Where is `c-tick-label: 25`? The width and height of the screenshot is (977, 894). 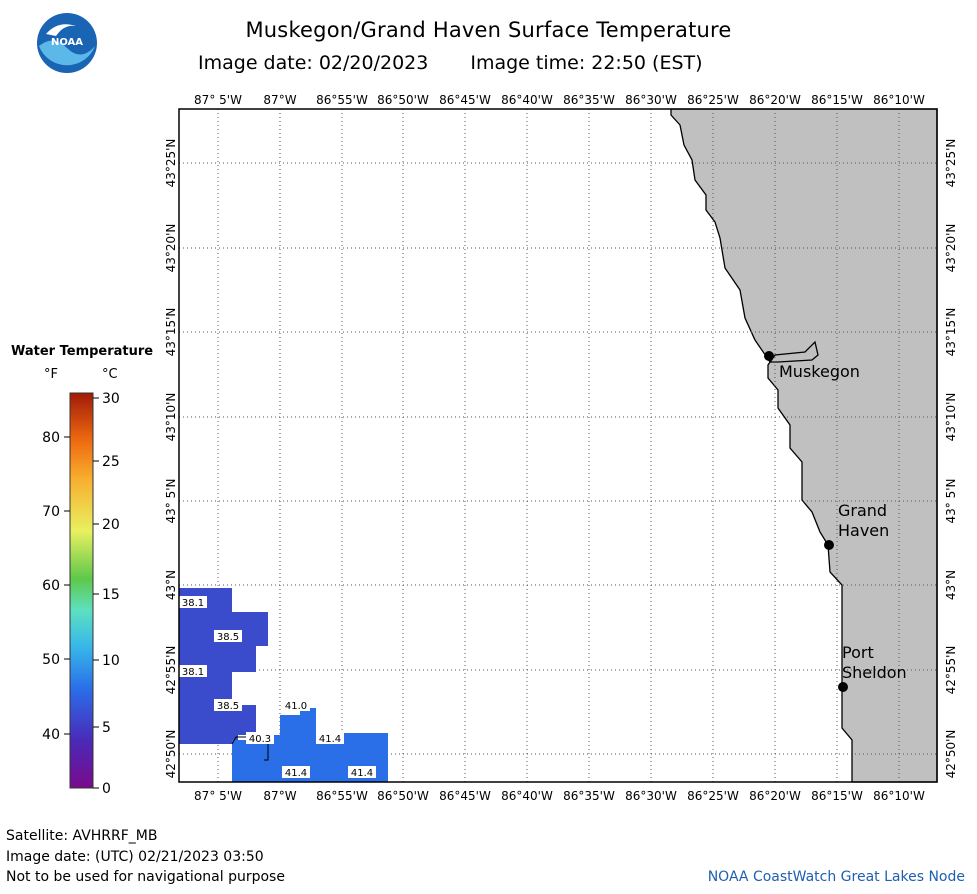 c-tick-label: 25 is located at coordinates (111, 462).